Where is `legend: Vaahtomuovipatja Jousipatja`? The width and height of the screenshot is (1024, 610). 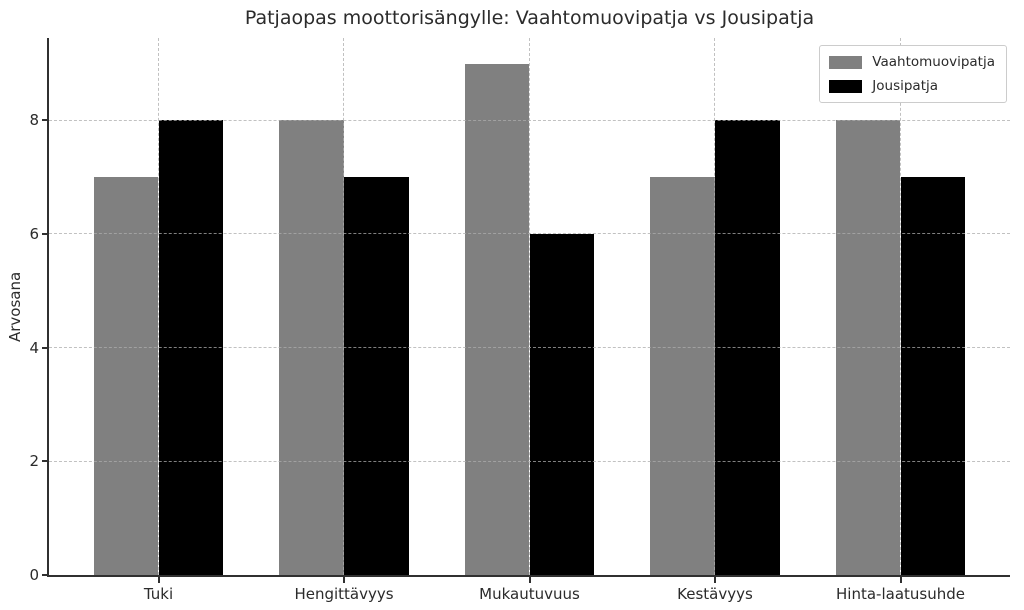
legend: Vaahtomuovipatja Jousipatja is located at coordinates (913, 74).